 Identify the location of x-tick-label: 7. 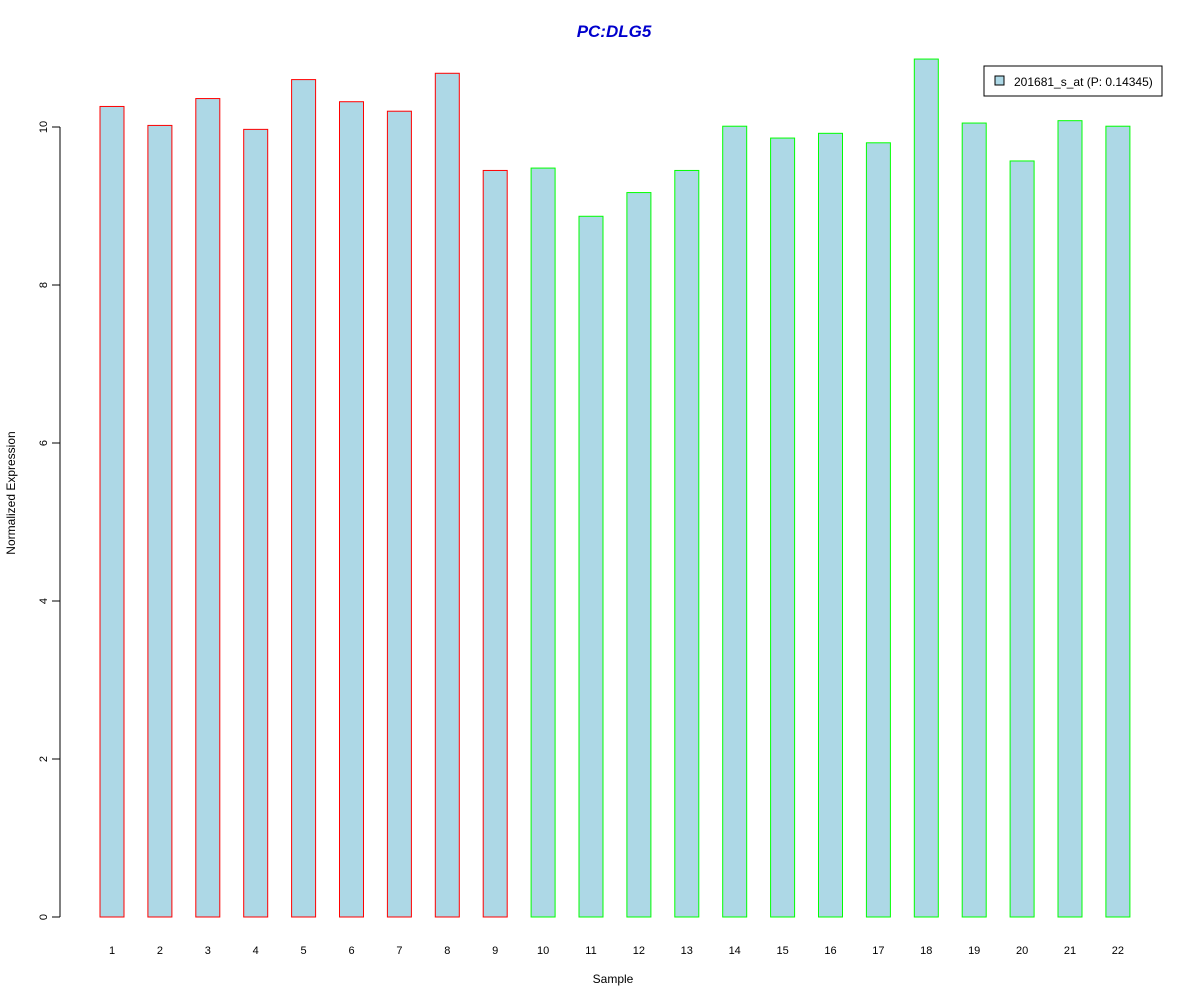
(399, 951).